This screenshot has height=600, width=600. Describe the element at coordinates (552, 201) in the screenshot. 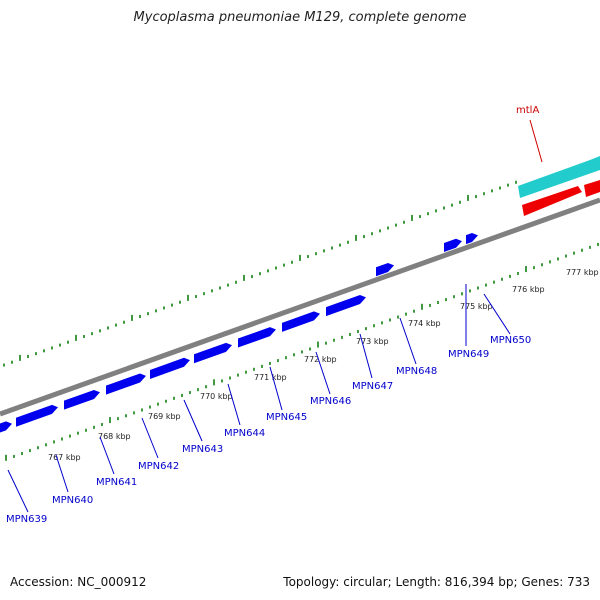

I see `red-feature-mtla` at that location.